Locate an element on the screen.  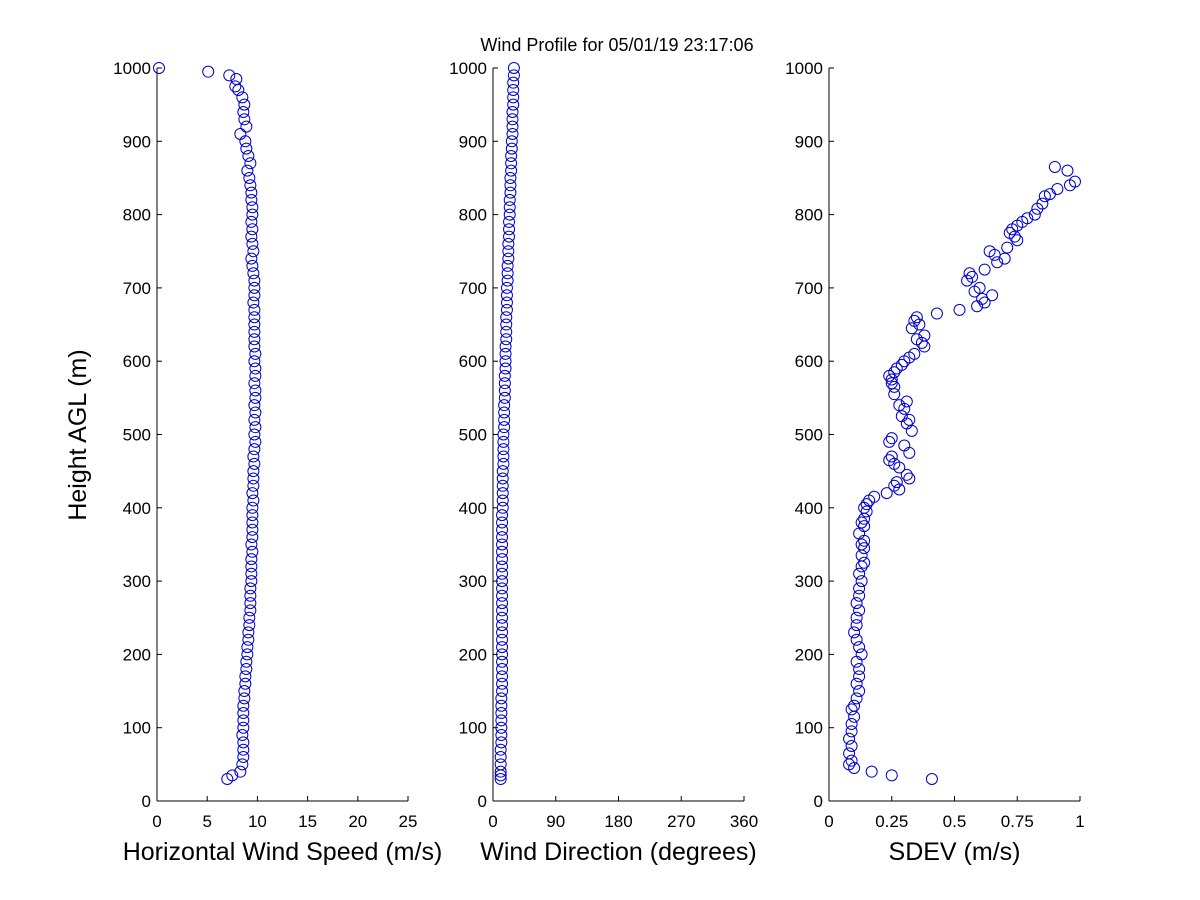
wind-direction-x-tick-label: 0 is located at coordinates (492, 821).